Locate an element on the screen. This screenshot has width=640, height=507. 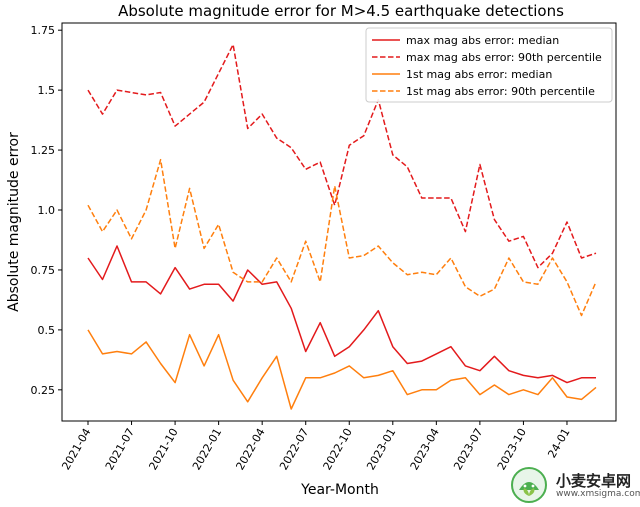
x-tick-label: 2021-04 is located at coordinates (76, 449).